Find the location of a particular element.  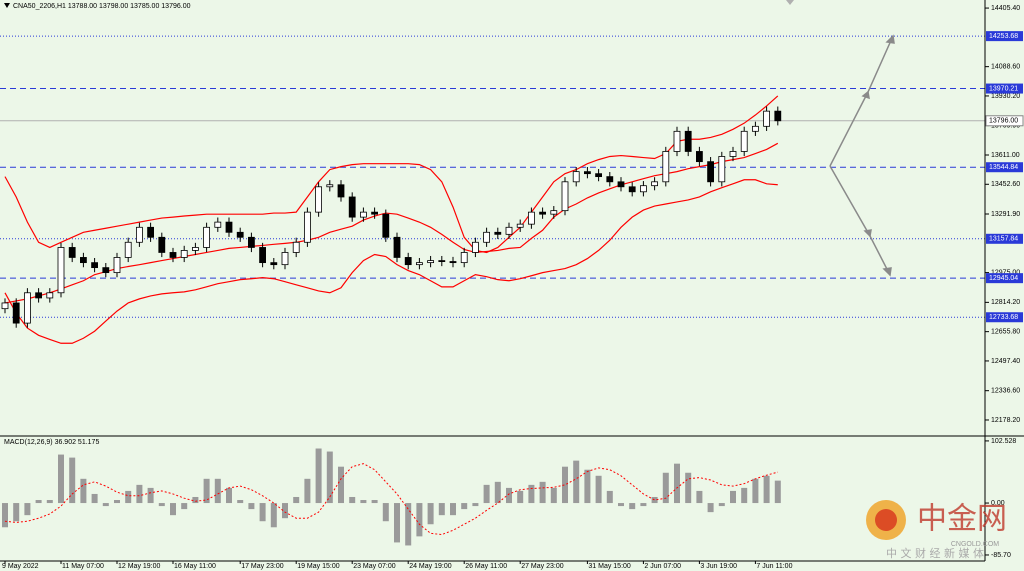

y-tick-label: 13291.90 is located at coordinates (1005, 214).